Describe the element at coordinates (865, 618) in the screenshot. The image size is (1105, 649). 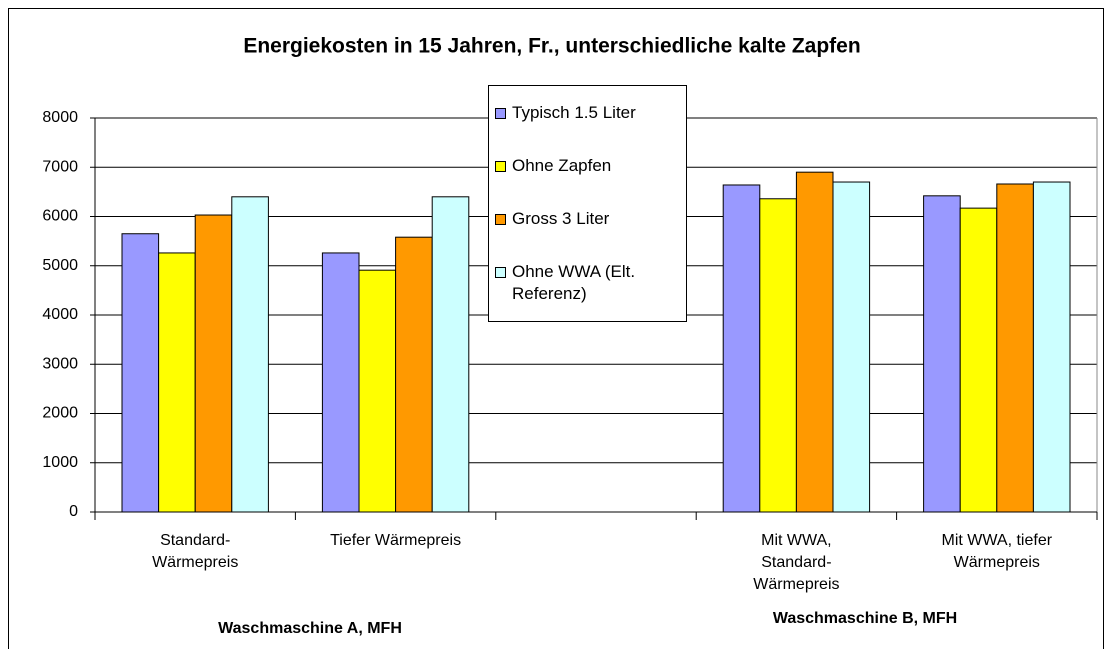
I see `group-label: Waschmaschine B, MFH` at that location.